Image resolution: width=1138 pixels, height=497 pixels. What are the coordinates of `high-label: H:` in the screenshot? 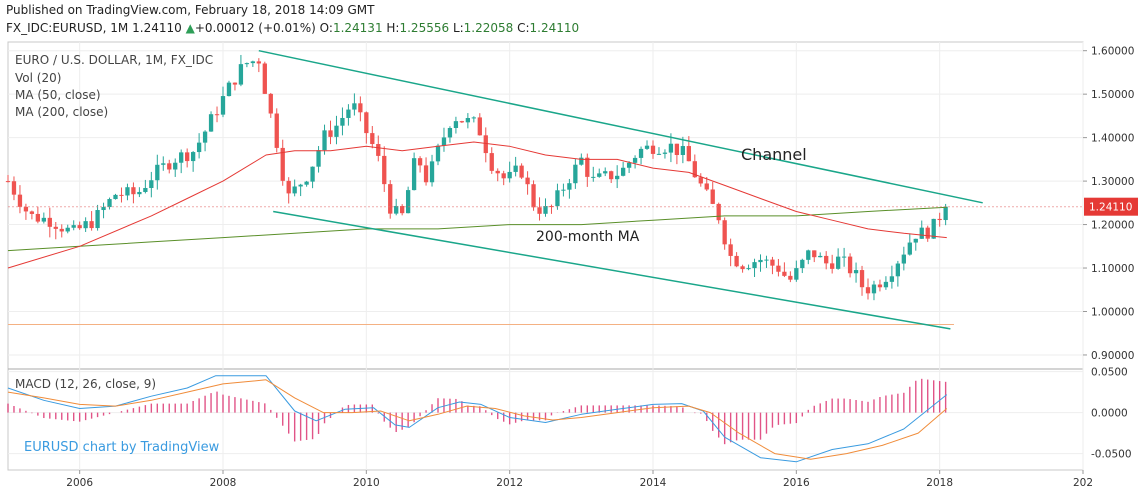 It's located at (393, 28).